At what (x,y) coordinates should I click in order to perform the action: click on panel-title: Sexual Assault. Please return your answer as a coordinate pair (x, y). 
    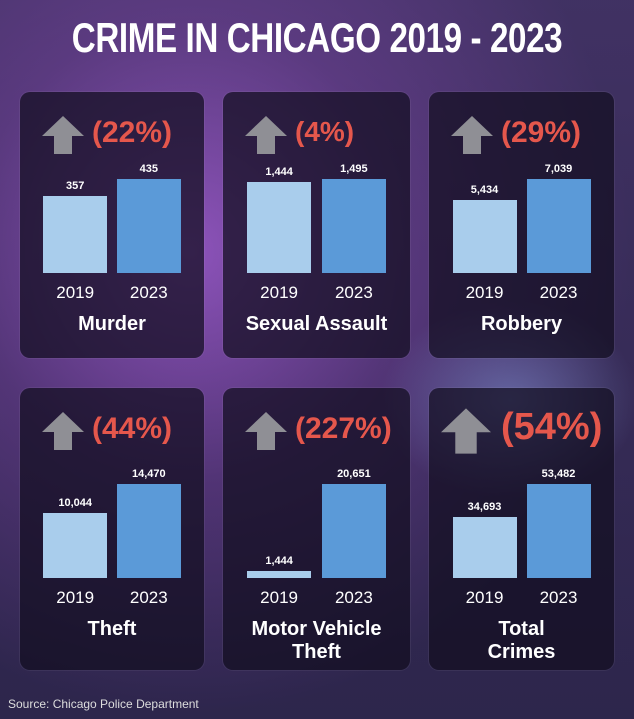
    Looking at the image, I should click on (316, 324).